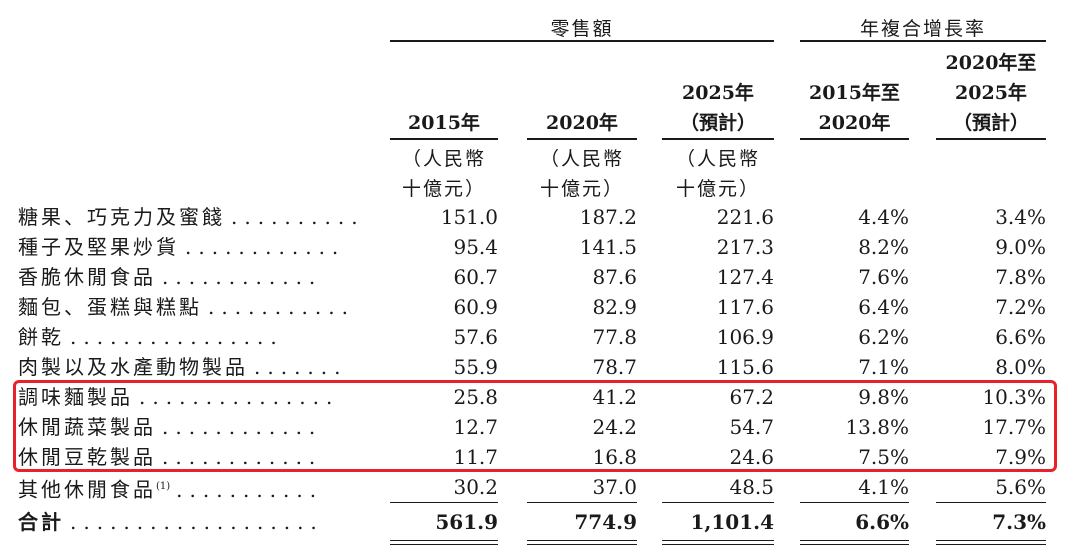  Describe the element at coordinates (854, 93) in the screenshot. I see `col-header-cagr1-line1: 2015年至` at that location.